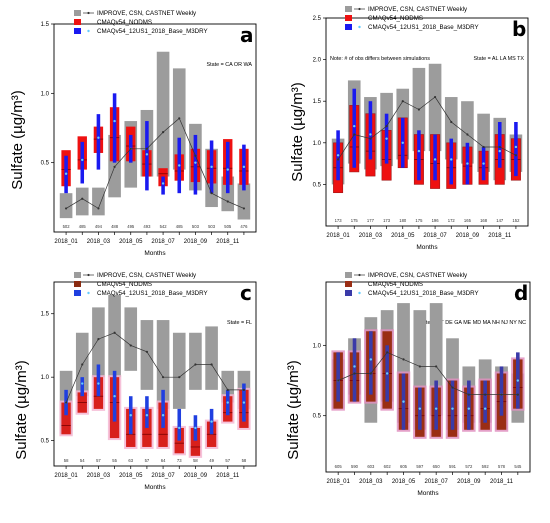 The height and width of the screenshot is (523, 550). I want to click on sample-count: 485, so click(83, 226).